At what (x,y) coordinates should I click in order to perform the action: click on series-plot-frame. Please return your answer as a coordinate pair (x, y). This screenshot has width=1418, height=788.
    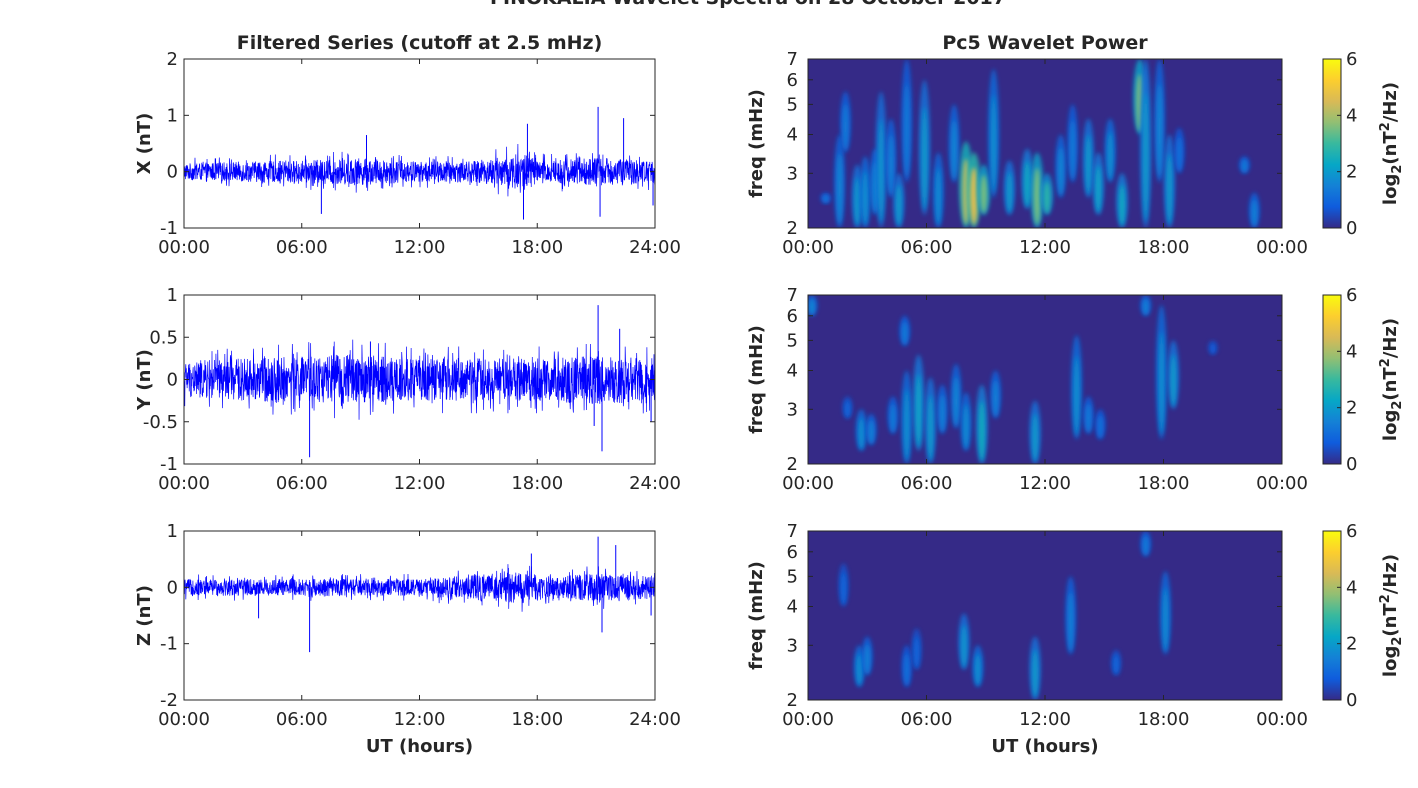
    Looking at the image, I should click on (419, 615).